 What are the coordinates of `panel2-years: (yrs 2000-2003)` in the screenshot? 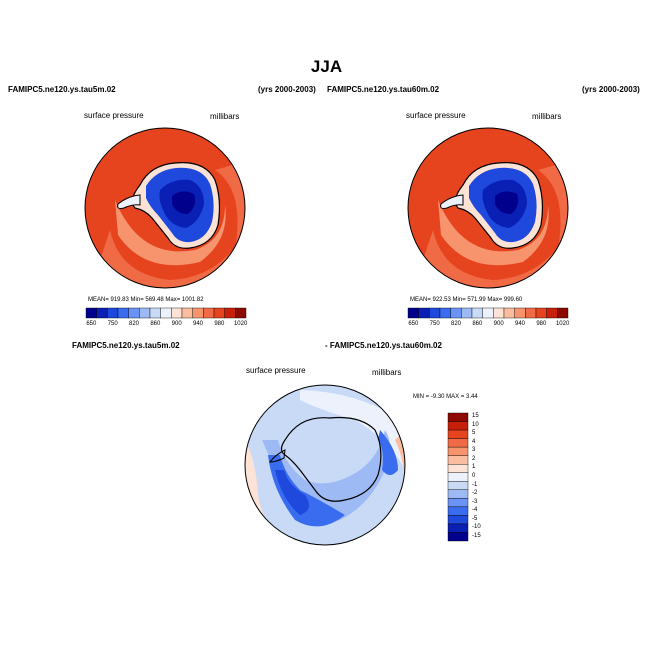 It's located at (611, 89).